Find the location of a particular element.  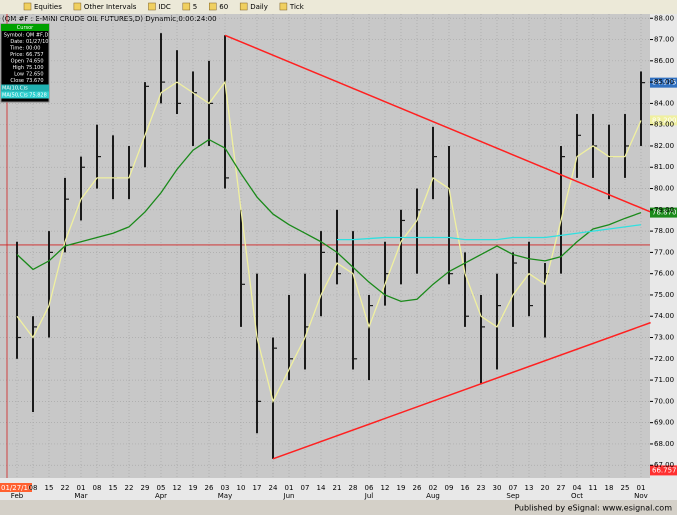

y-tick-label: 87.00 is located at coordinates (664, 40).